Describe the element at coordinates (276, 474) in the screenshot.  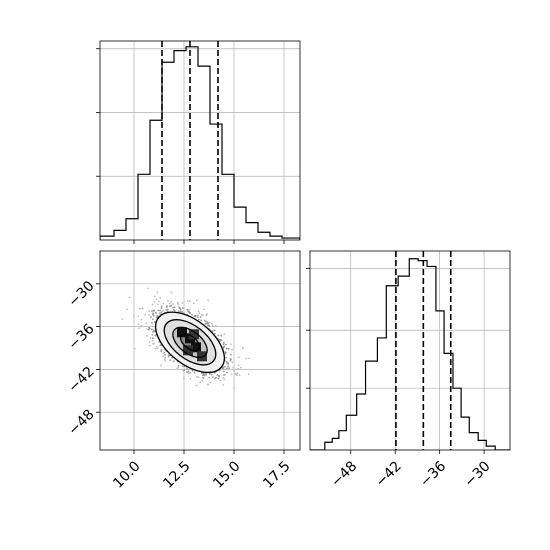
I see `x-tick-label: 17.5` at that location.